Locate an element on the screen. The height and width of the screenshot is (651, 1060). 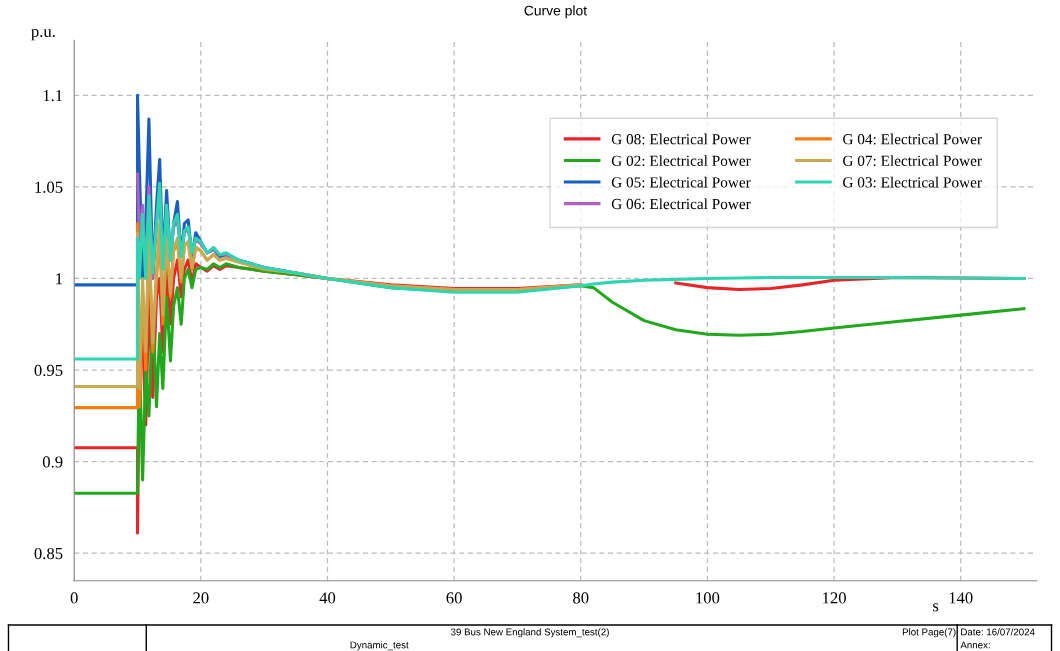
text: 39 Bus New England System_test(2) is located at coordinates (529, 633).